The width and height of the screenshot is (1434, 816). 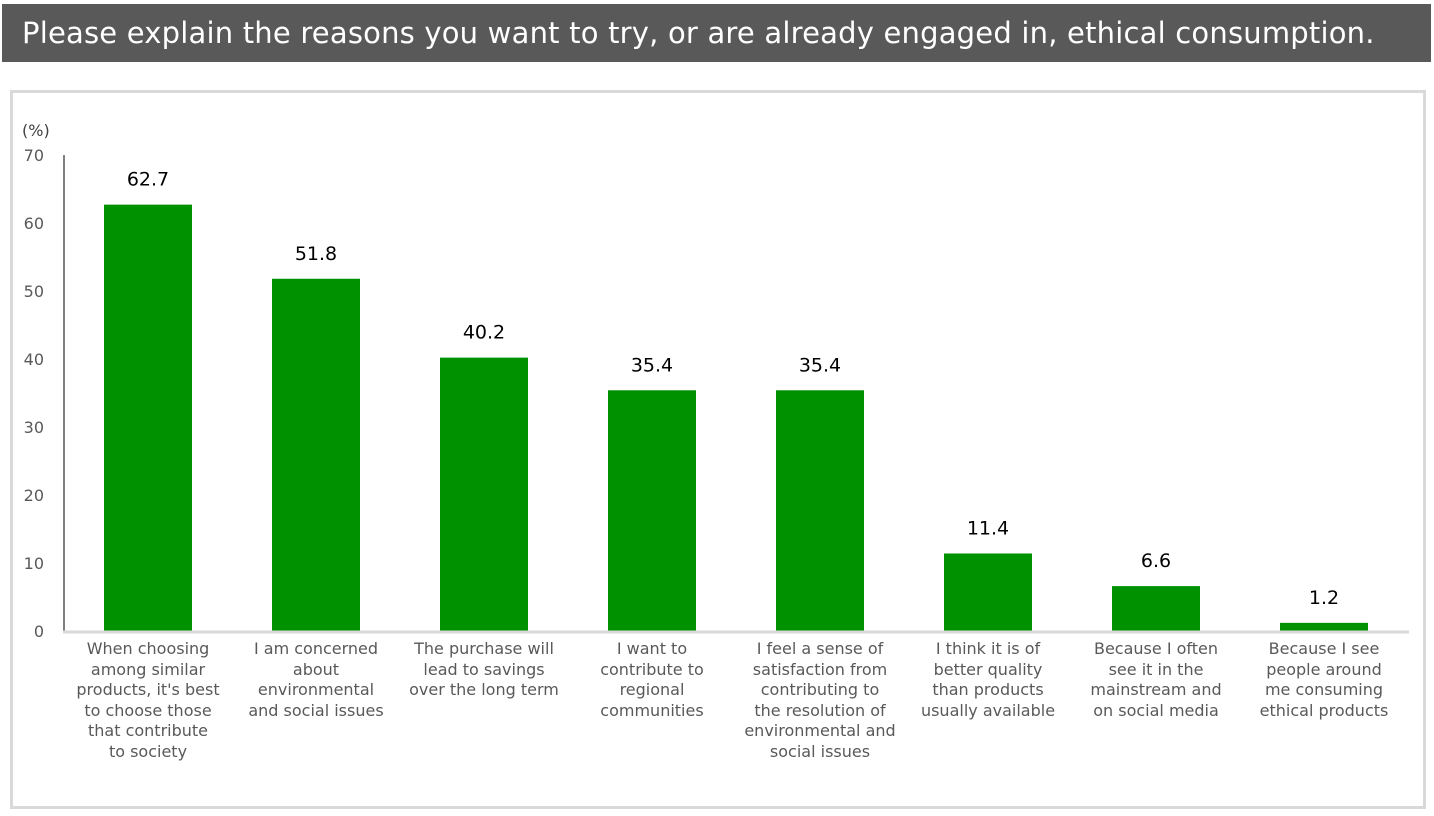 I want to click on x-tick-label-line: products, it's best, so click(x=148, y=689).